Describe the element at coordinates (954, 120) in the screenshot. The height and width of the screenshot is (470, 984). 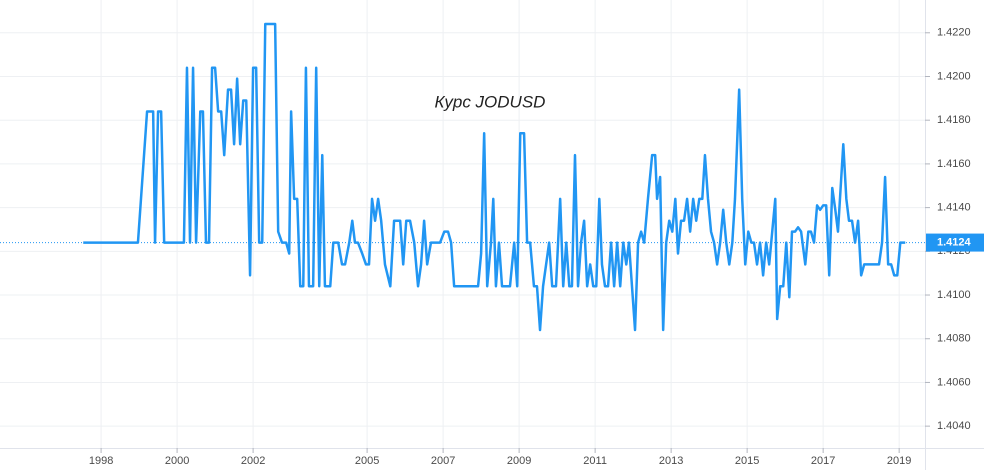
I see `y-tick-label: 1.4180` at that location.